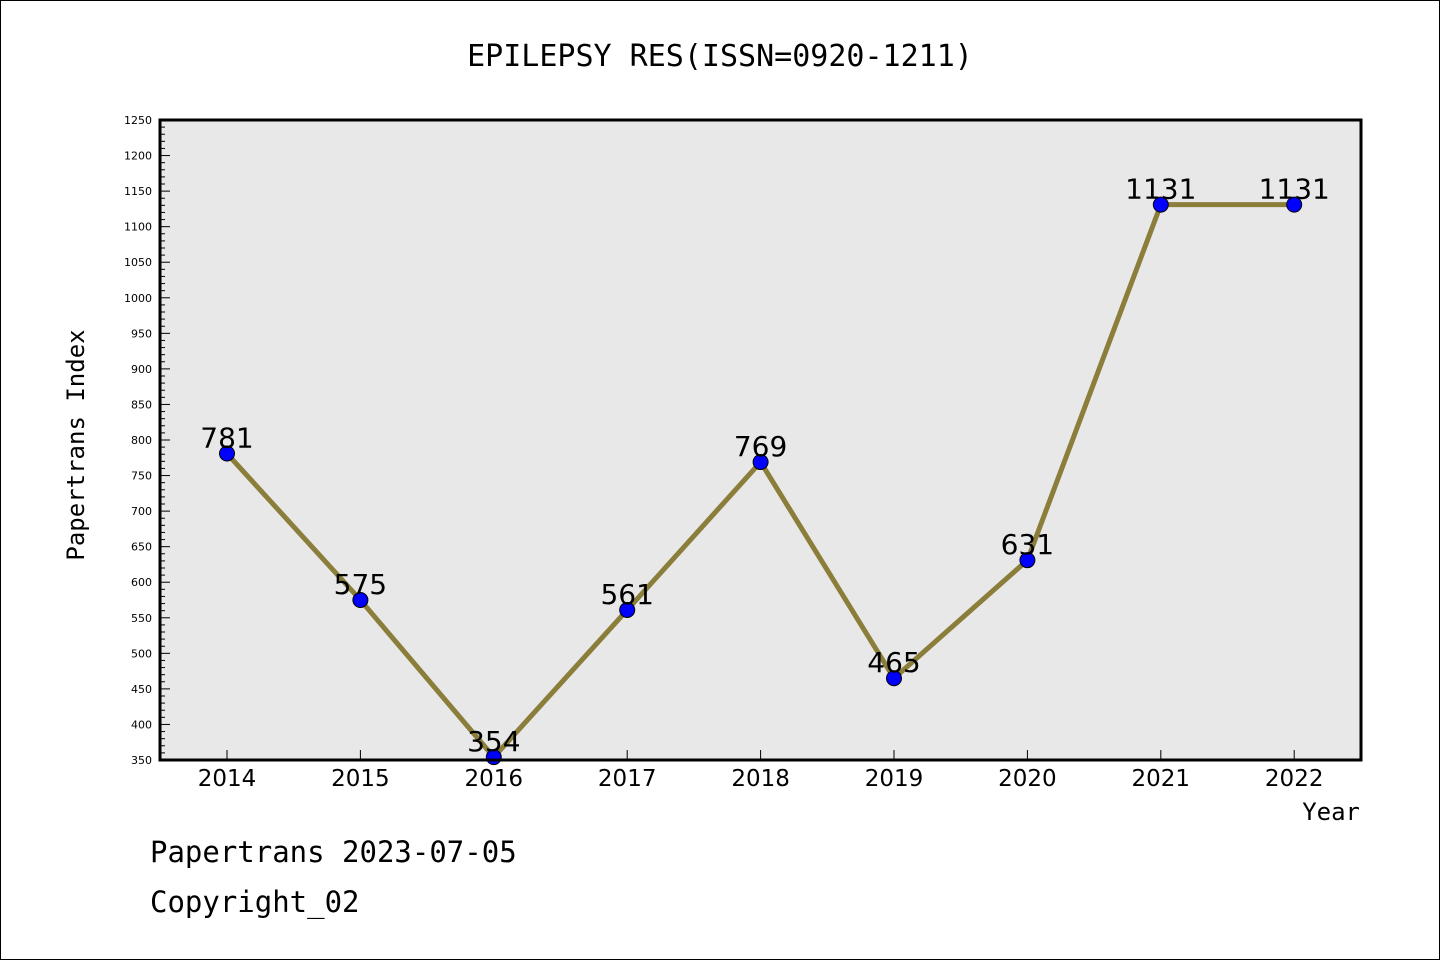 The image size is (1440, 960). What do you see at coordinates (333, 852) in the screenshot?
I see `footer-date: Papertrans 2023-07-05` at bounding box center [333, 852].